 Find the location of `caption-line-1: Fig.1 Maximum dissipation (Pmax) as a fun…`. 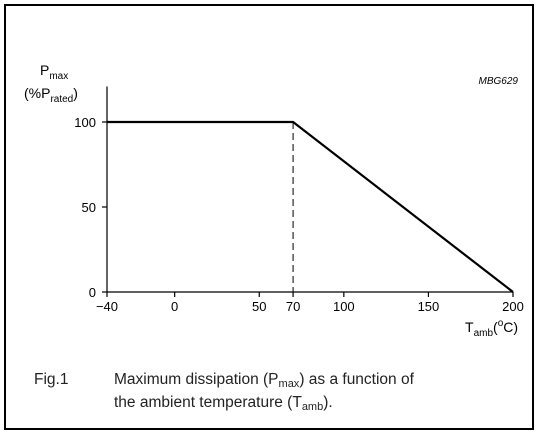

caption-line-1: Fig.1 Maximum dissipation (Pmax) as a fun… is located at coordinates (274, 379).